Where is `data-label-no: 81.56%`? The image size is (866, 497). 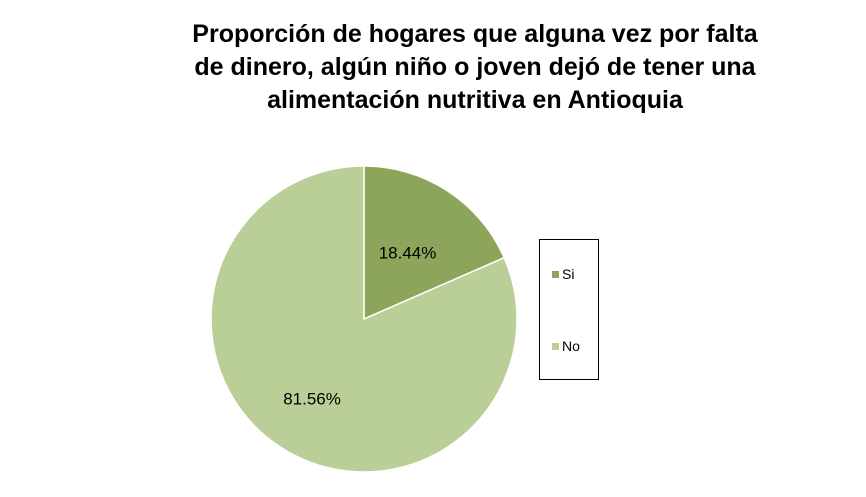 data-label-no: 81.56% is located at coordinates (312, 398).